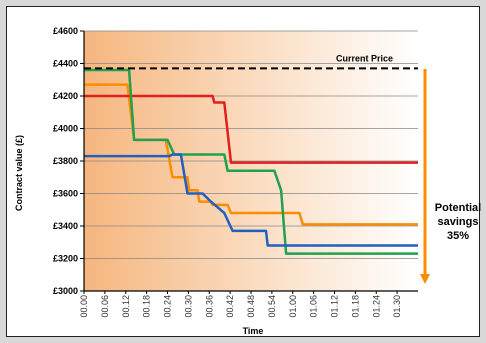  Describe the element at coordinates (314, 306) in the screenshot. I see `x-tick-label: 01.06` at that location.